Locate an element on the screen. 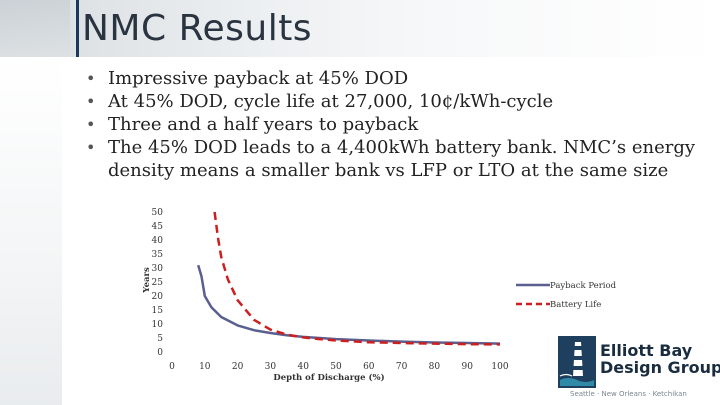 Image resolution: width=720 pixels, height=405 pixels. x-tick-label: 20 is located at coordinates (238, 367).